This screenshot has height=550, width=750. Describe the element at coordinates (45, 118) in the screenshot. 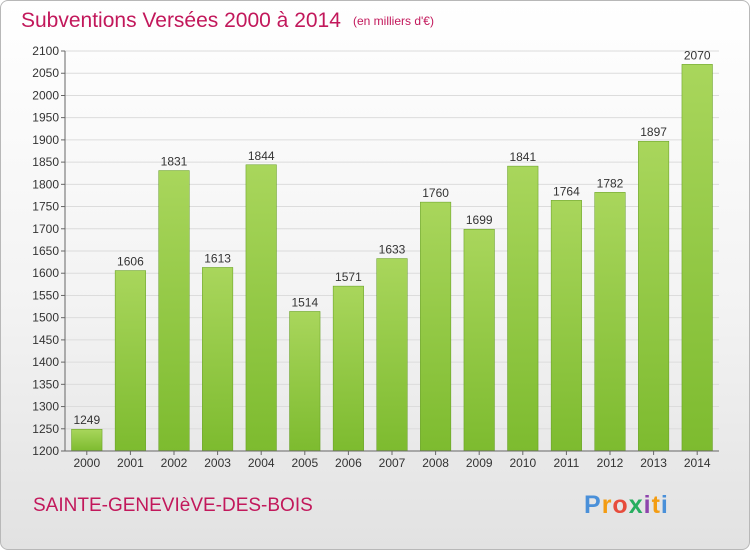

I see `y-tick-label: 1950` at that location.